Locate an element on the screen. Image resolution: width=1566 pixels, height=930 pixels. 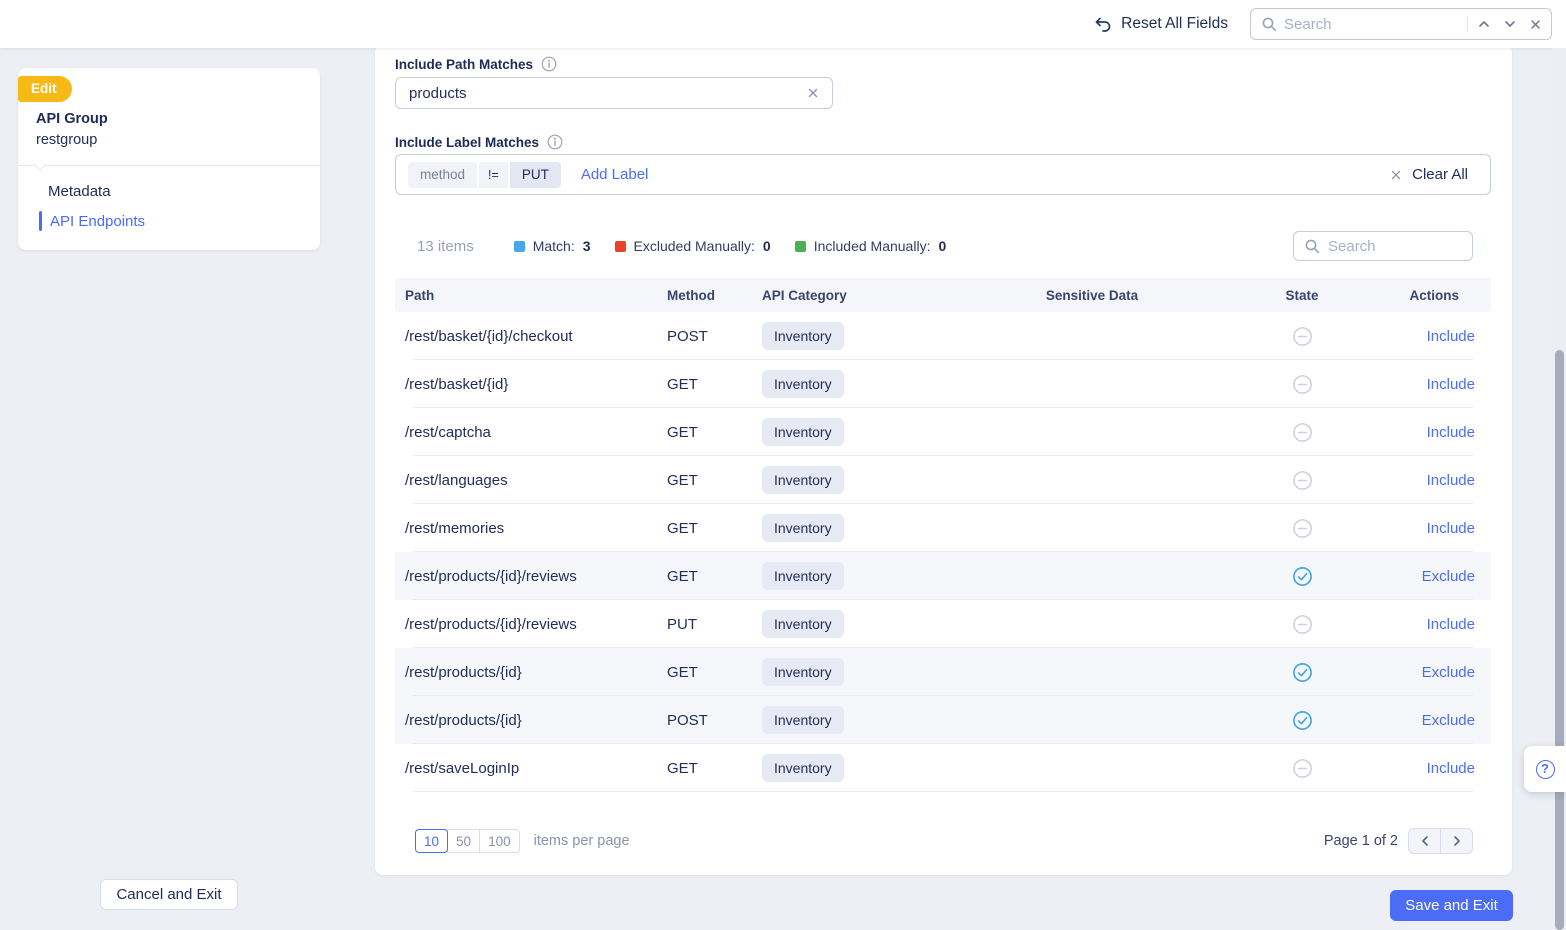
search-close-button is located at coordinates (1535, 24).